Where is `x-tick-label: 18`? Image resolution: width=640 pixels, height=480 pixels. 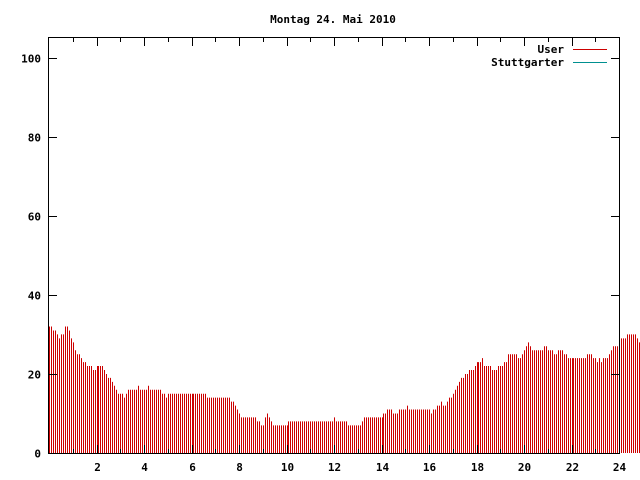 x-tick-label: 18 is located at coordinates (477, 467).